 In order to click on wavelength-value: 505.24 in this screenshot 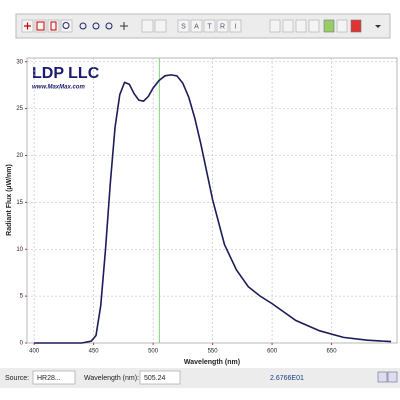, I will do `click(155, 378)`.